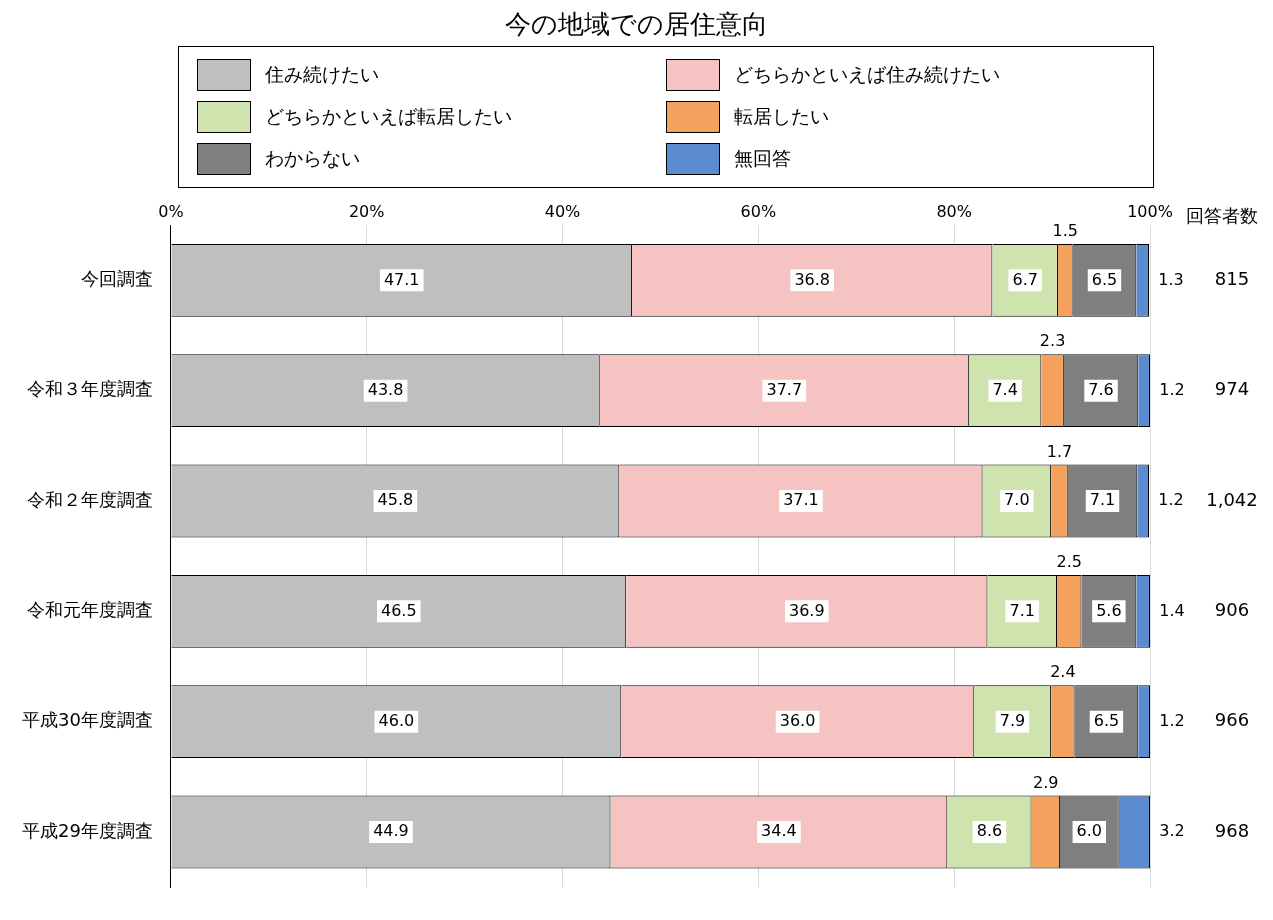 This screenshot has height=920, width=1273. I want to click on data-label: 37.1, so click(801, 500).